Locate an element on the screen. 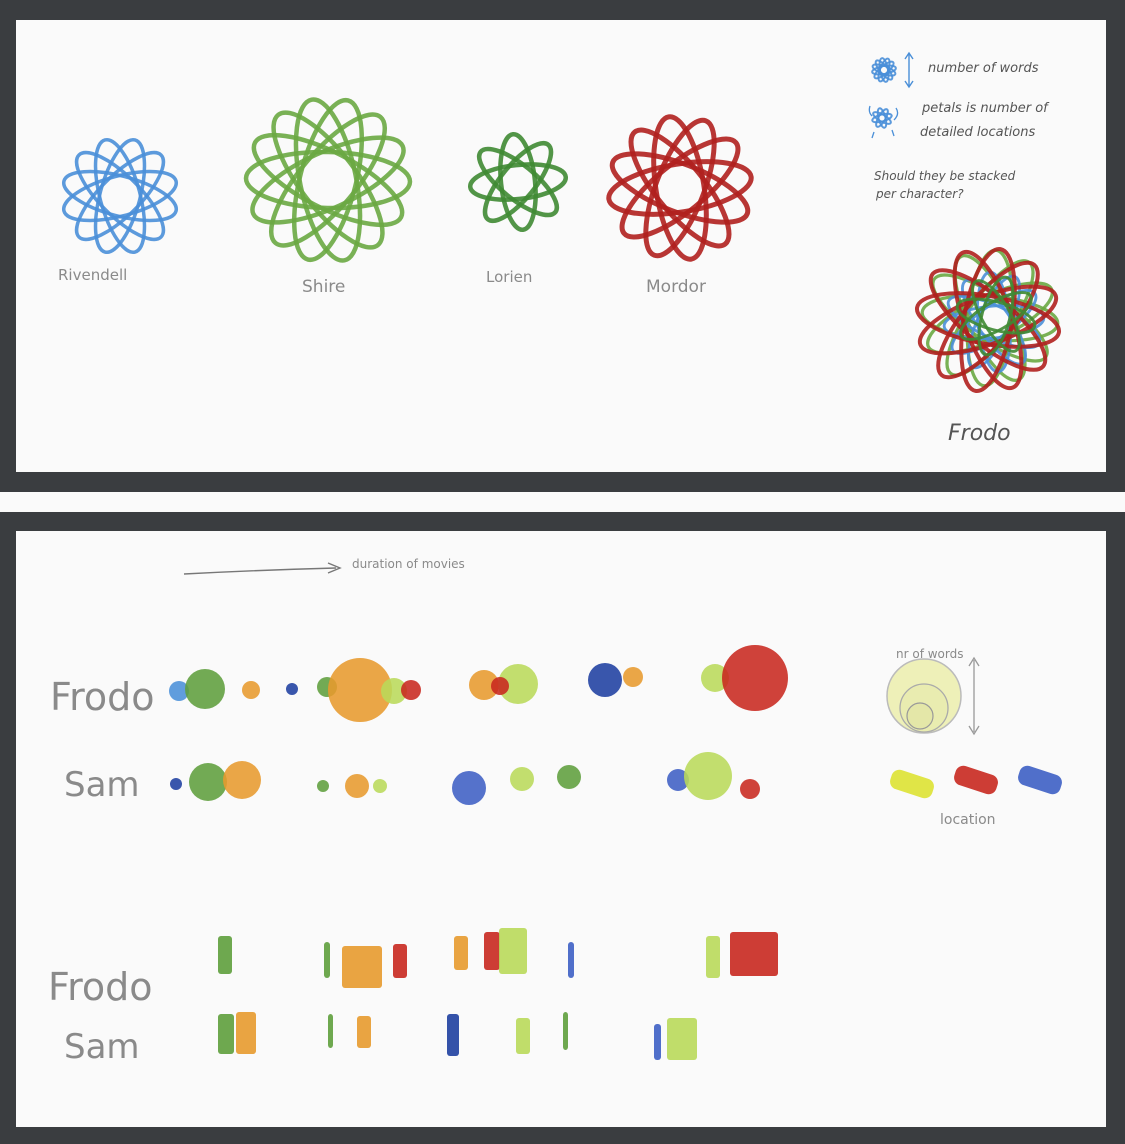  combined-petals-lorien is located at coordinates (996, 316).